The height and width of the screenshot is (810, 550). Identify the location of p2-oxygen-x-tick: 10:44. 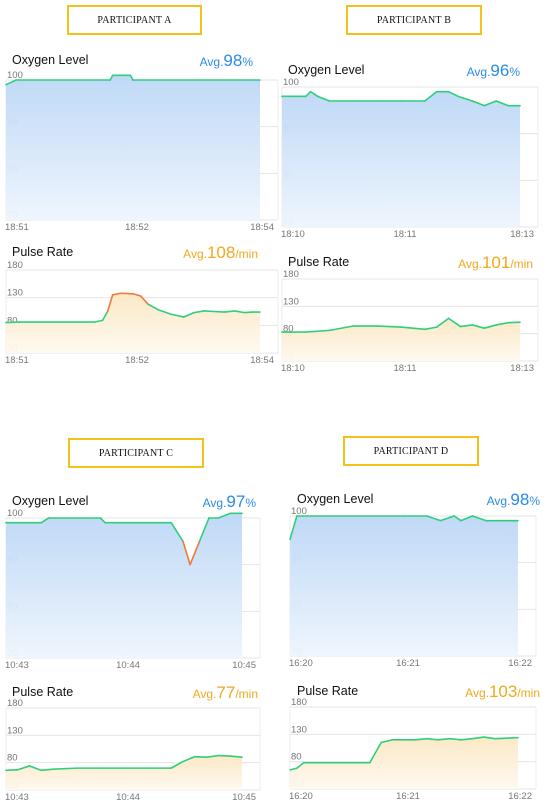
(128, 665).